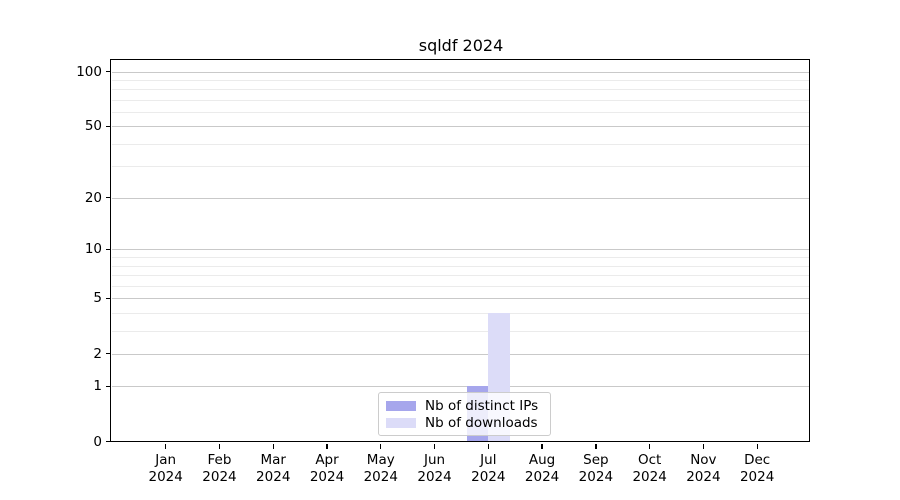 Image resolution: width=900 pixels, height=500 pixels. I want to click on legend-item-downloads: Nb of downloads, so click(463, 423).